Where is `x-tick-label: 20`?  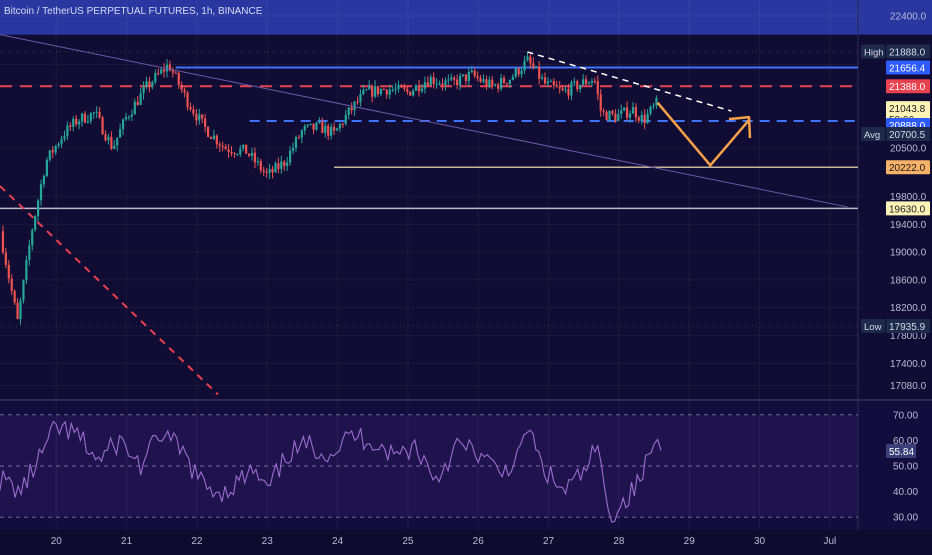
x-tick-label: 20 is located at coordinates (57, 541).